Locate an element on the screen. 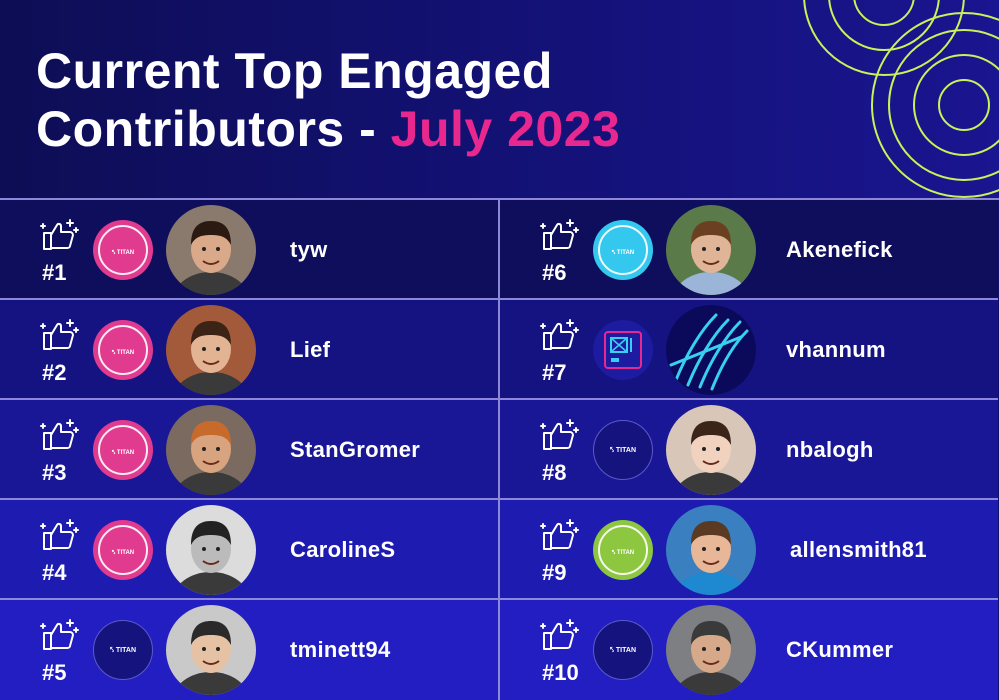 The width and height of the screenshot is (999, 700). contributor-row: #6 ⤣ TITAN Akenefick is located at coordinates (749, 250).